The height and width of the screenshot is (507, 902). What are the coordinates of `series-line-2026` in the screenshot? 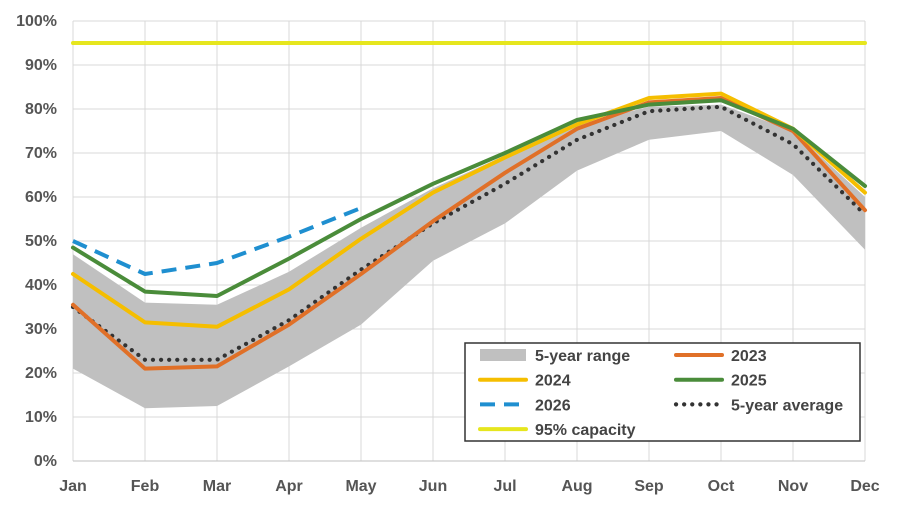 It's located at (217, 241).